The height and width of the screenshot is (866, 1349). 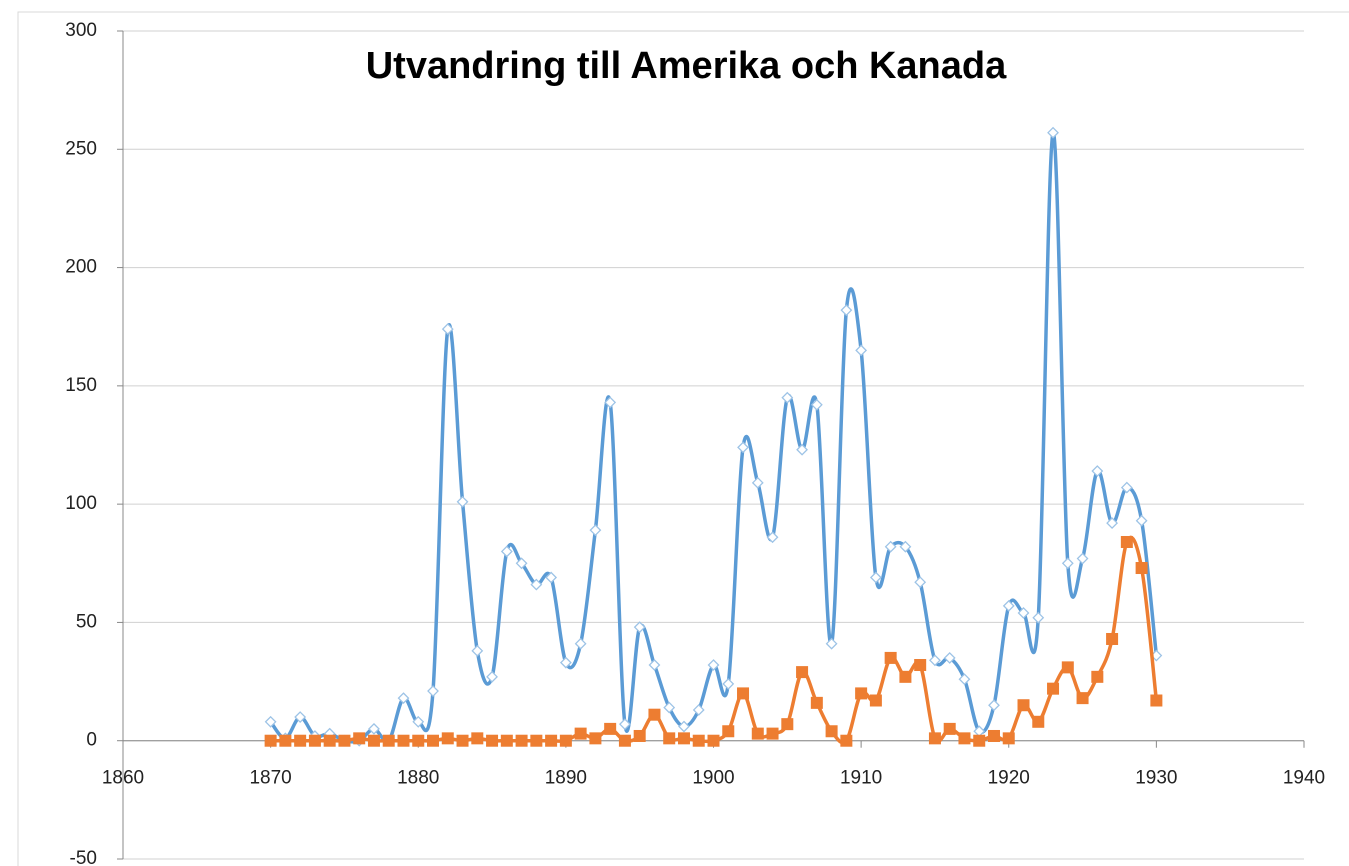 What do you see at coordinates (81, 385) in the screenshot?
I see `y-tick-label: 150` at bounding box center [81, 385].